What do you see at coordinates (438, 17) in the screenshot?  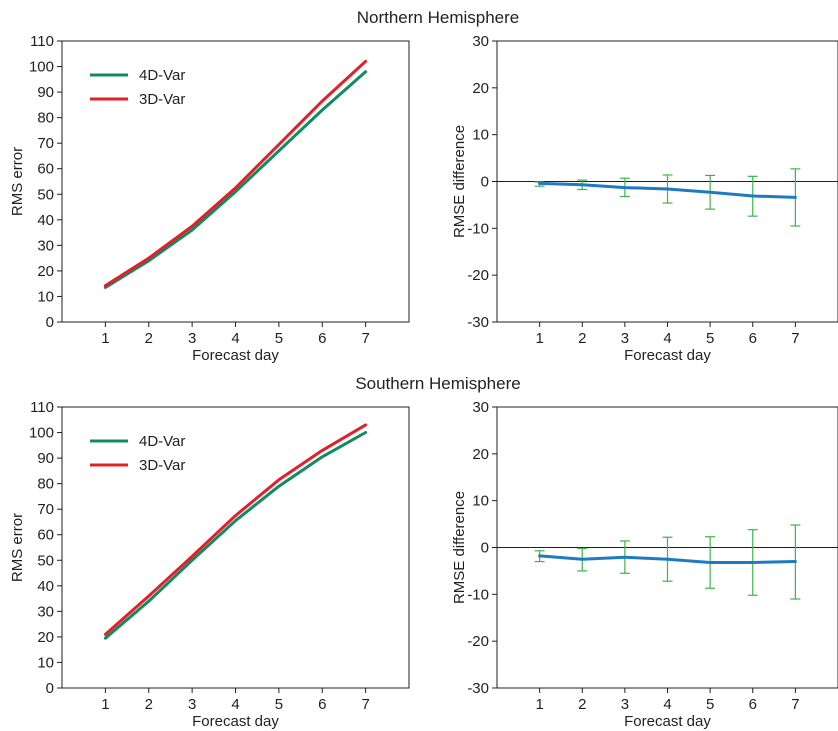 I see `northern-hemisphere-title: Northern Hemisphere` at bounding box center [438, 17].